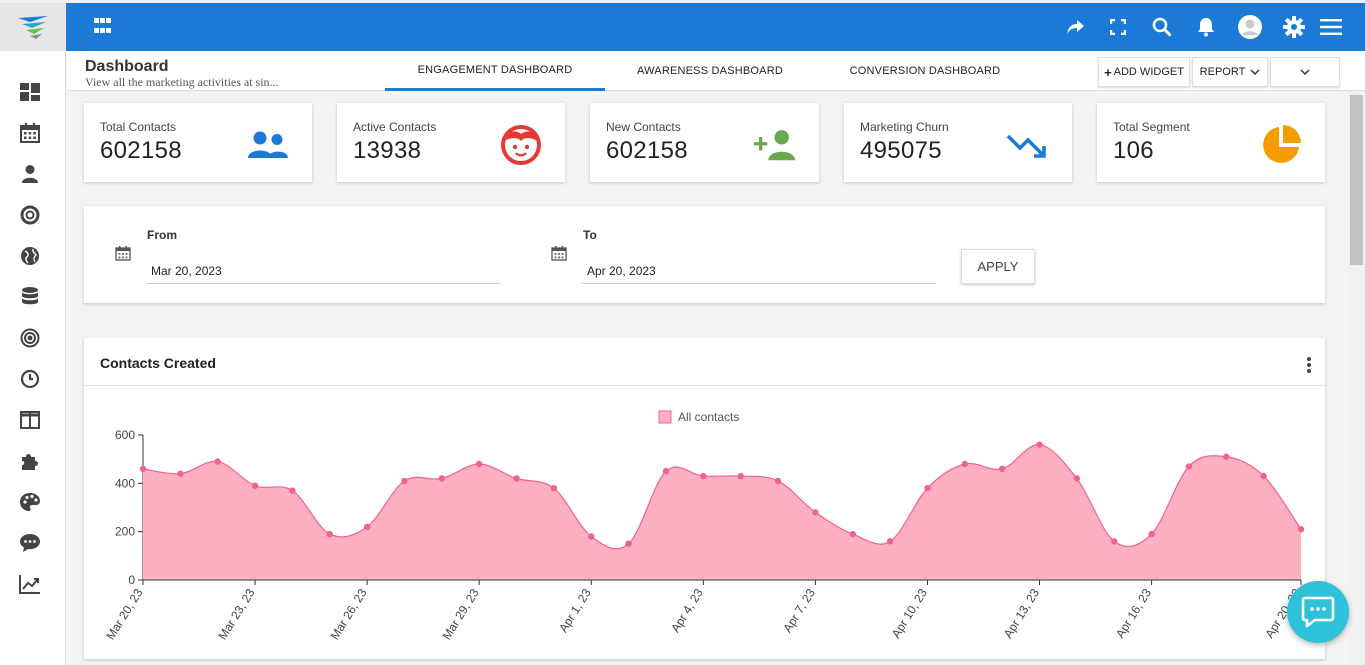  What do you see at coordinates (1356, 378) in the screenshot?
I see `scrollbar` at bounding box center [1356, 378].